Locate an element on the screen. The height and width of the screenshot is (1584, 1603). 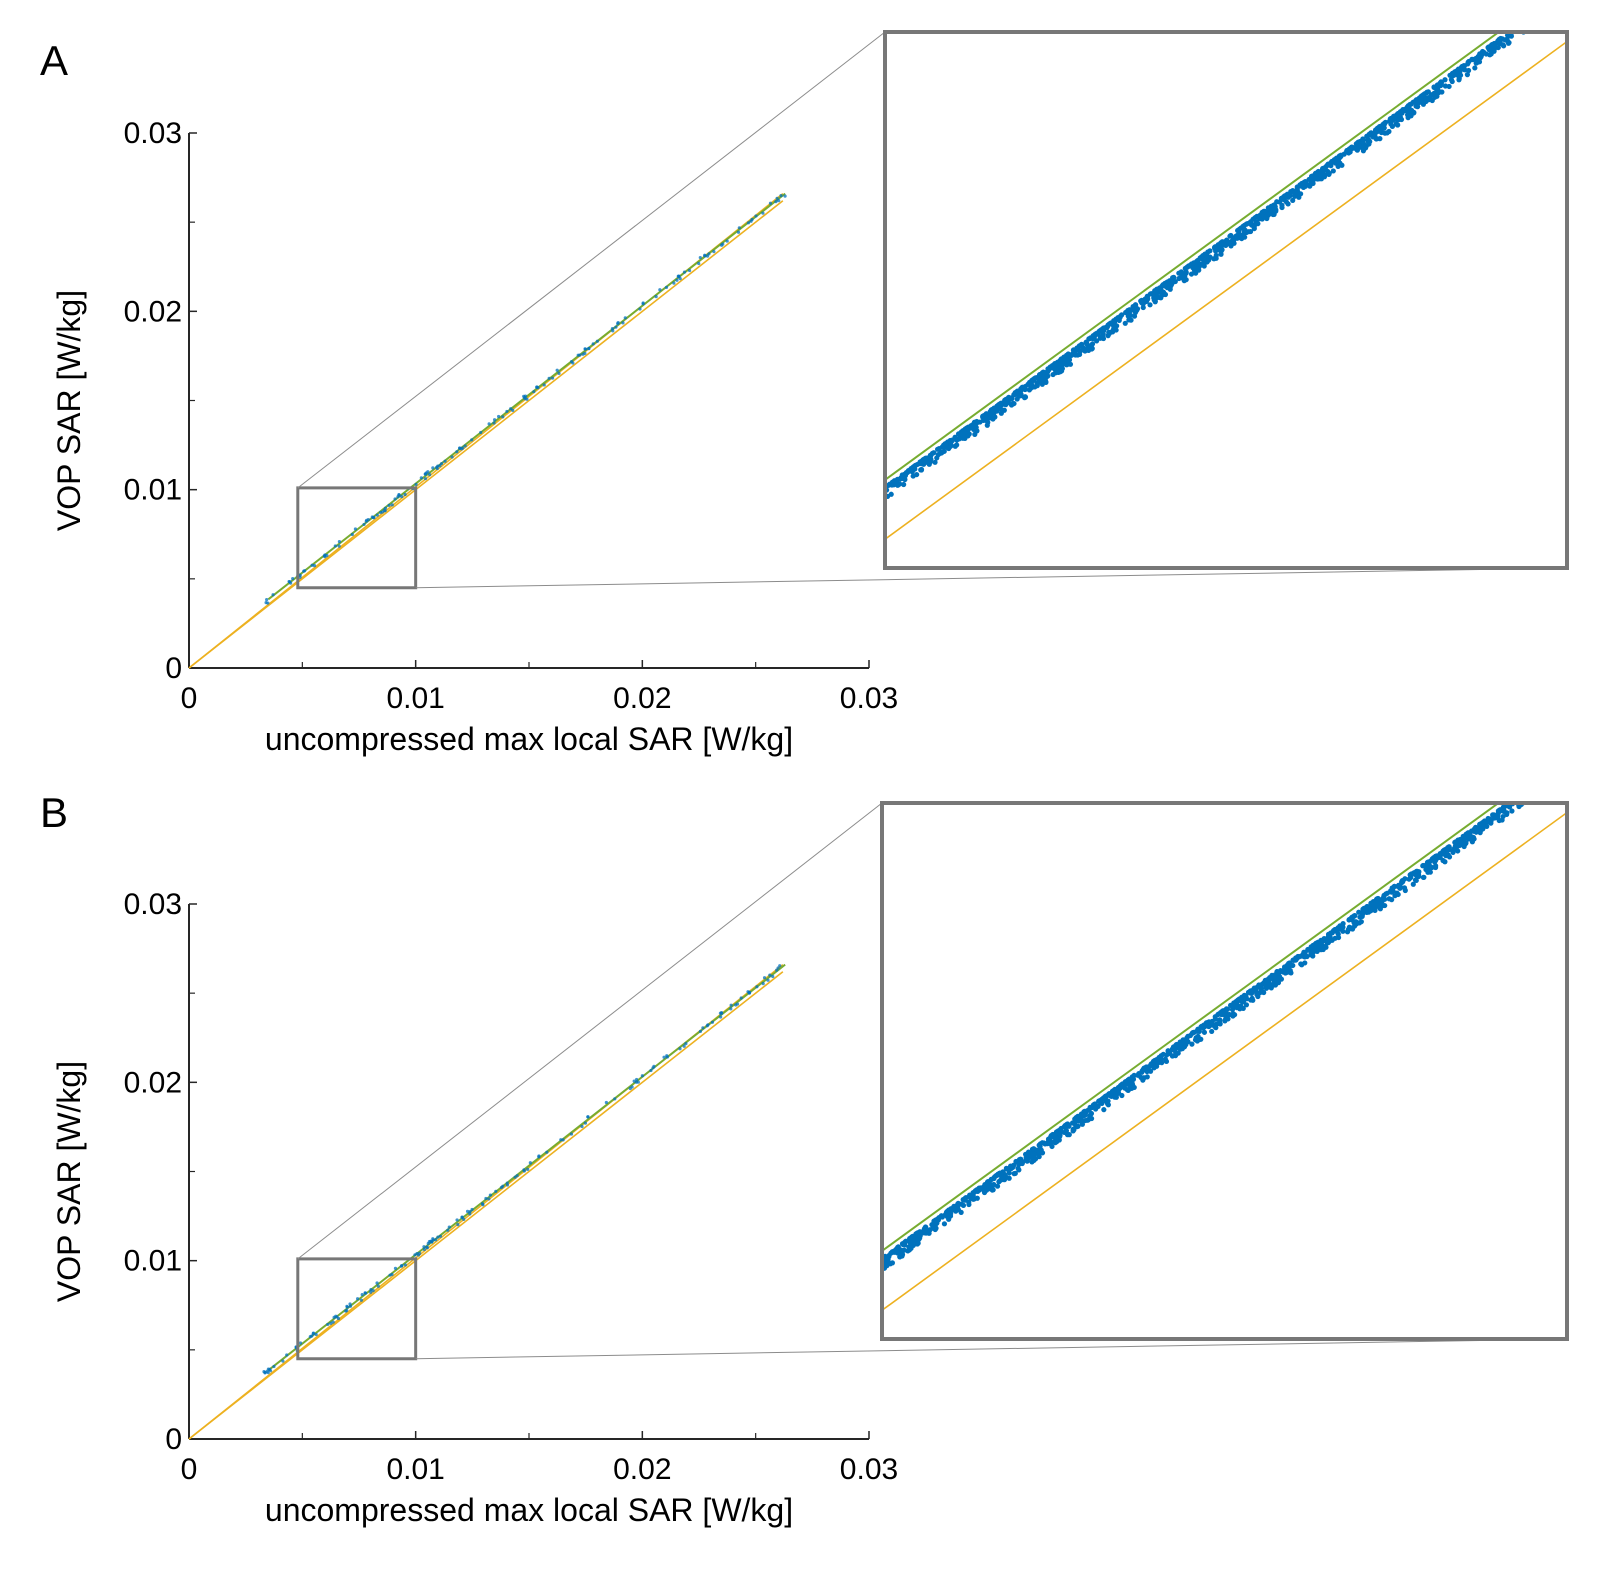
zoom-region-box is located at coordinates (357, 538).